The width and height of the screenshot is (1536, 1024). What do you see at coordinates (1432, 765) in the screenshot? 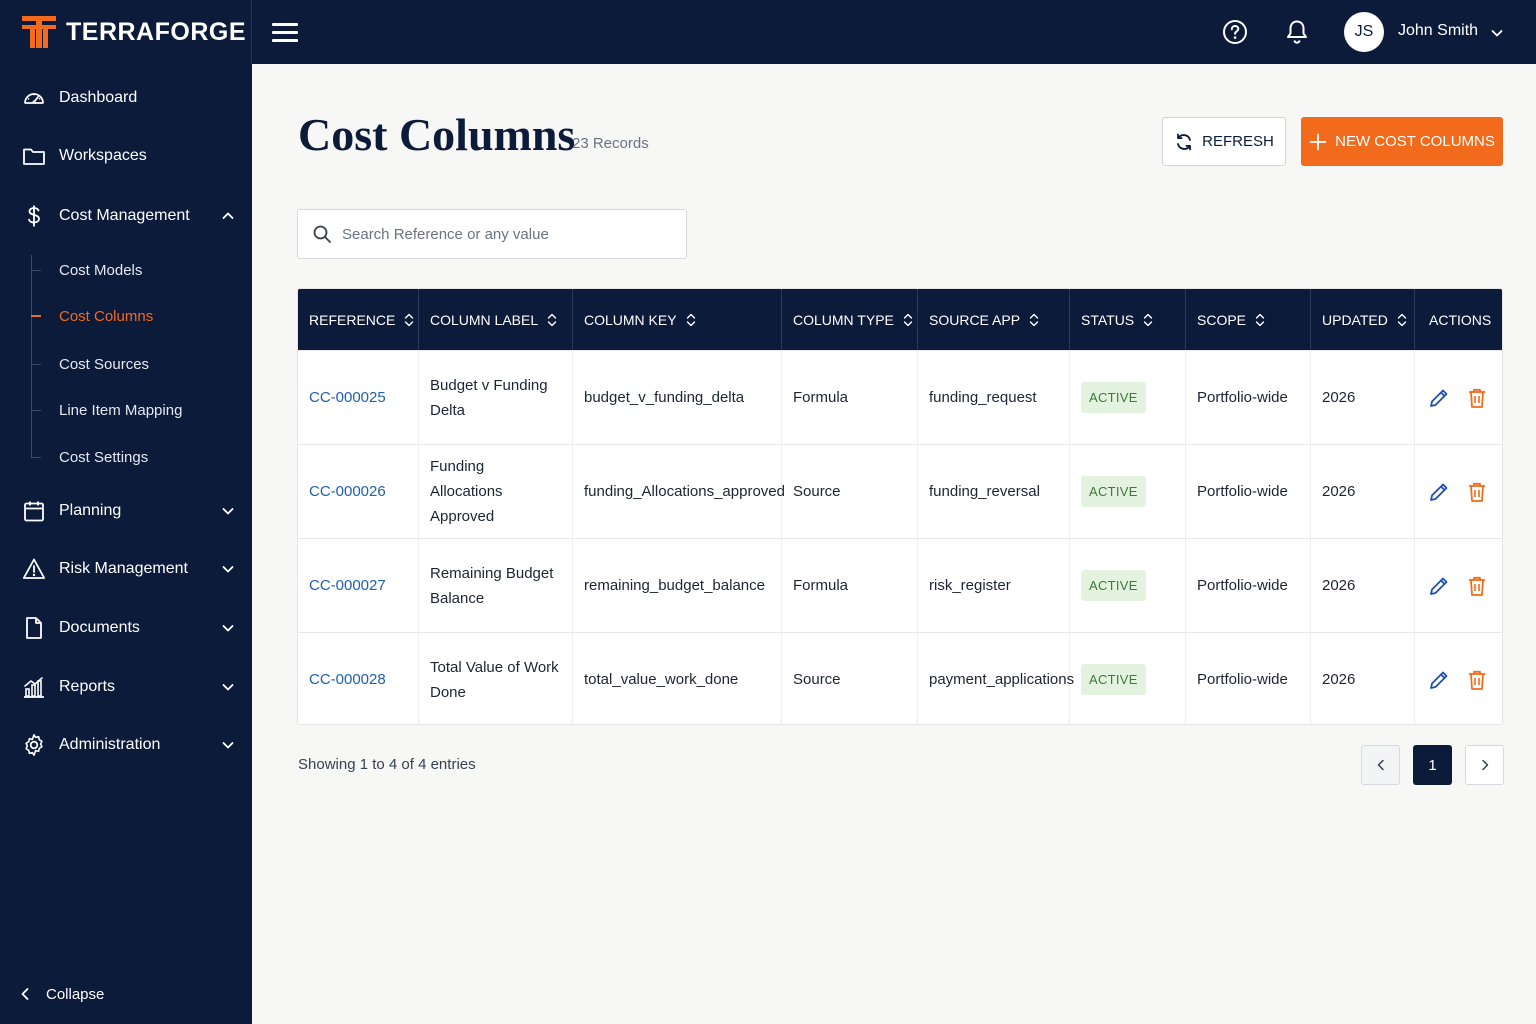
I see `pagination-page-button: 1` at bounding box center [1432, 765].